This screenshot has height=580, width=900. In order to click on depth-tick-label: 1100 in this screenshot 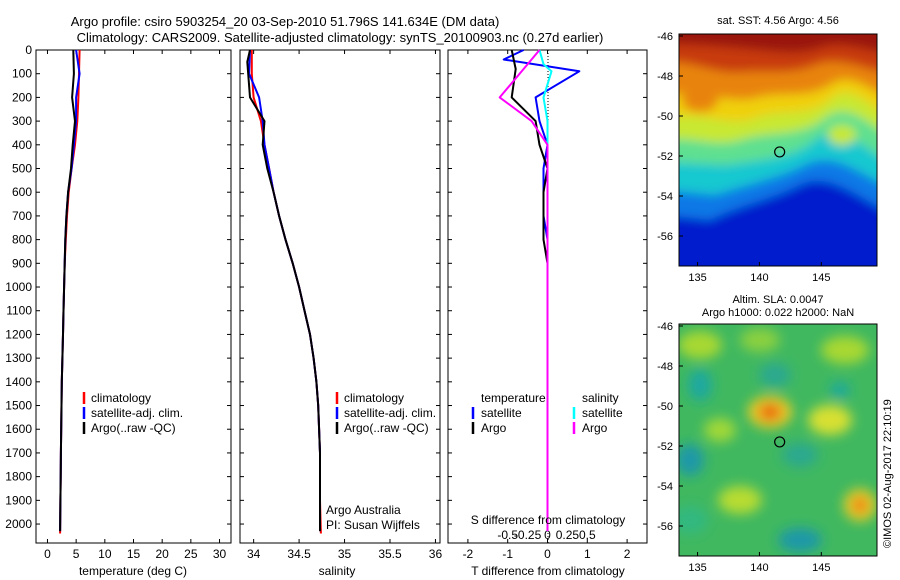, I will do `click(19, 311)`.